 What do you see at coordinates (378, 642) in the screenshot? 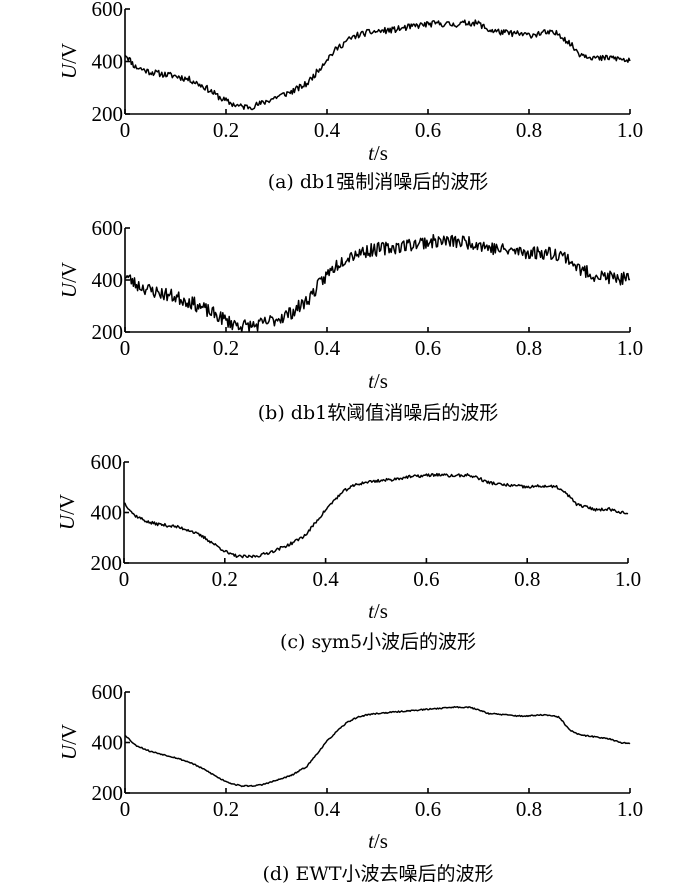
I see `panel-caption: (c) sym5小波后的波形` at bounding box center [378, 642].